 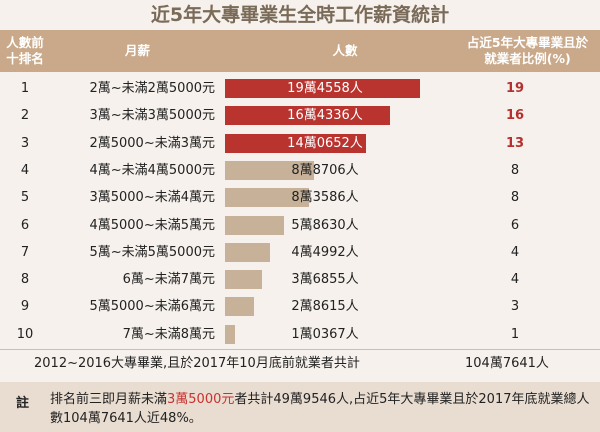 I want to click on salary-cell: 5萬5000~未滿6萬元, so click(x=152, y=307).